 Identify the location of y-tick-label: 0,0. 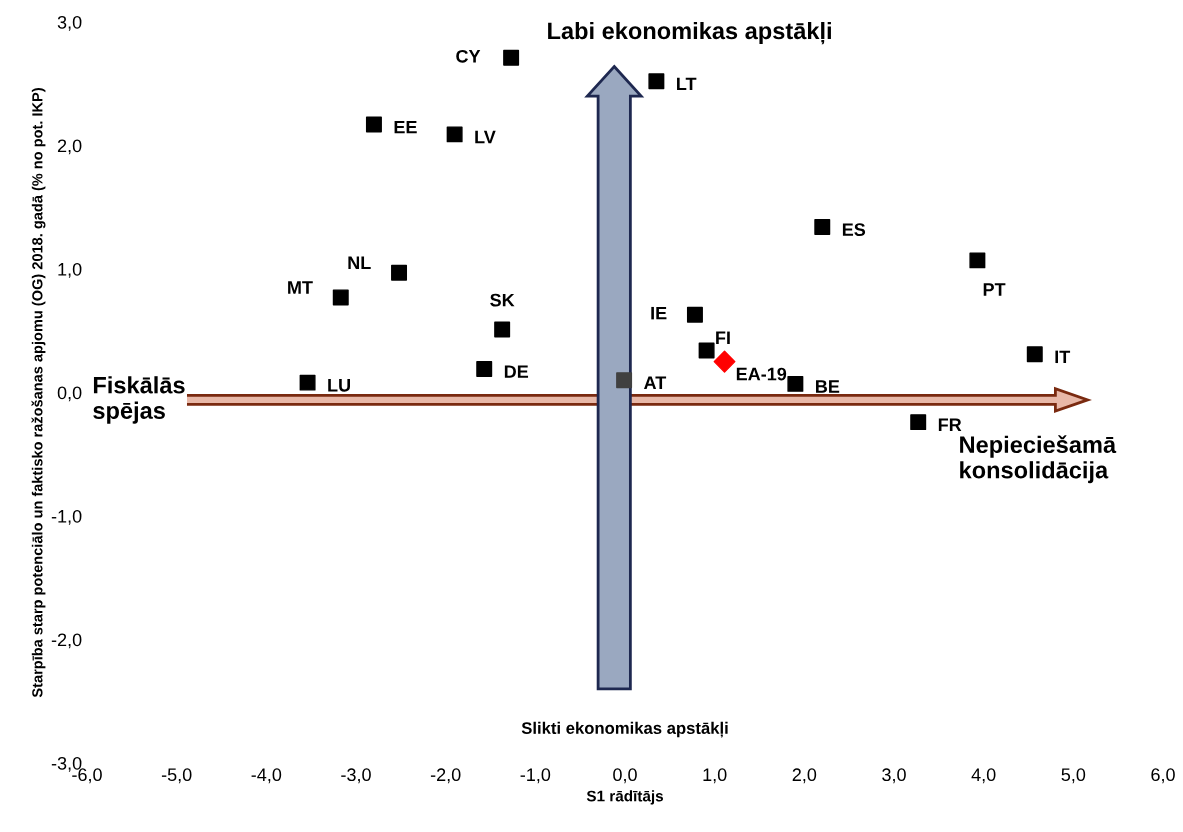
(69, 394).